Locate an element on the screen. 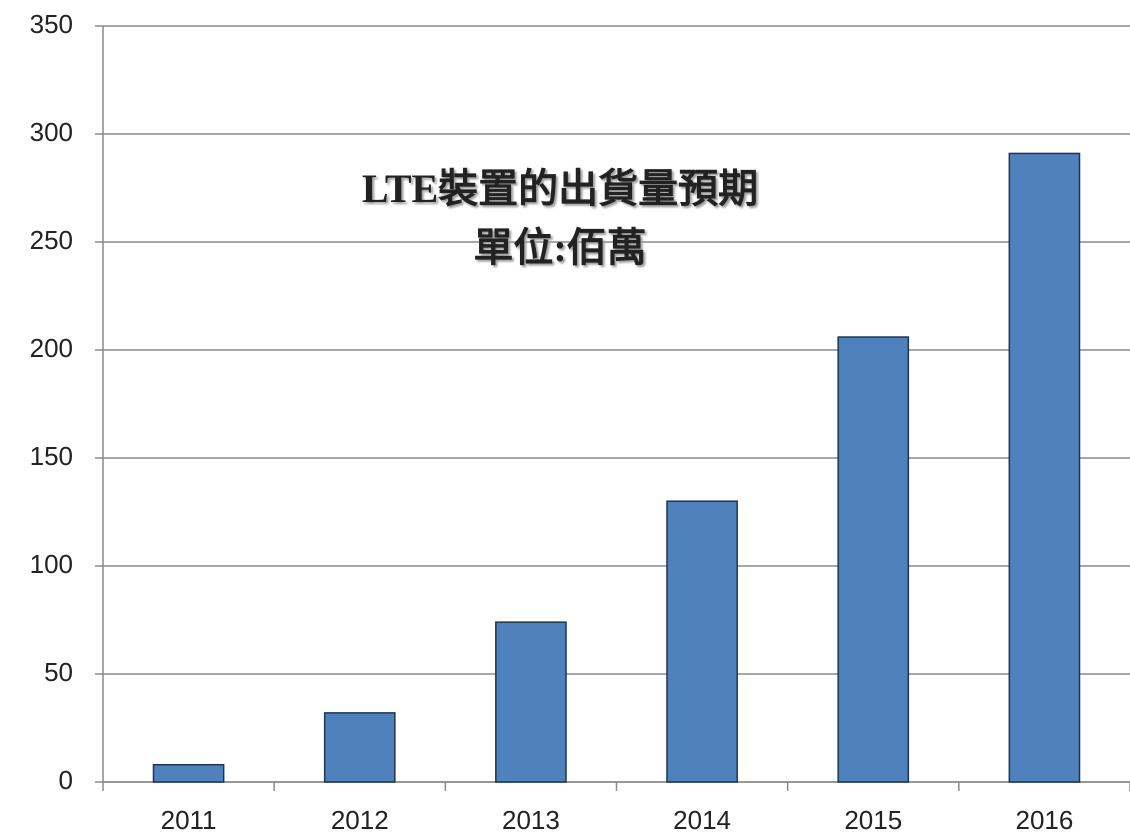 This screenshot has width=1130, height=838. x-tick-label: 2015 is located at coordinates (873, 820).